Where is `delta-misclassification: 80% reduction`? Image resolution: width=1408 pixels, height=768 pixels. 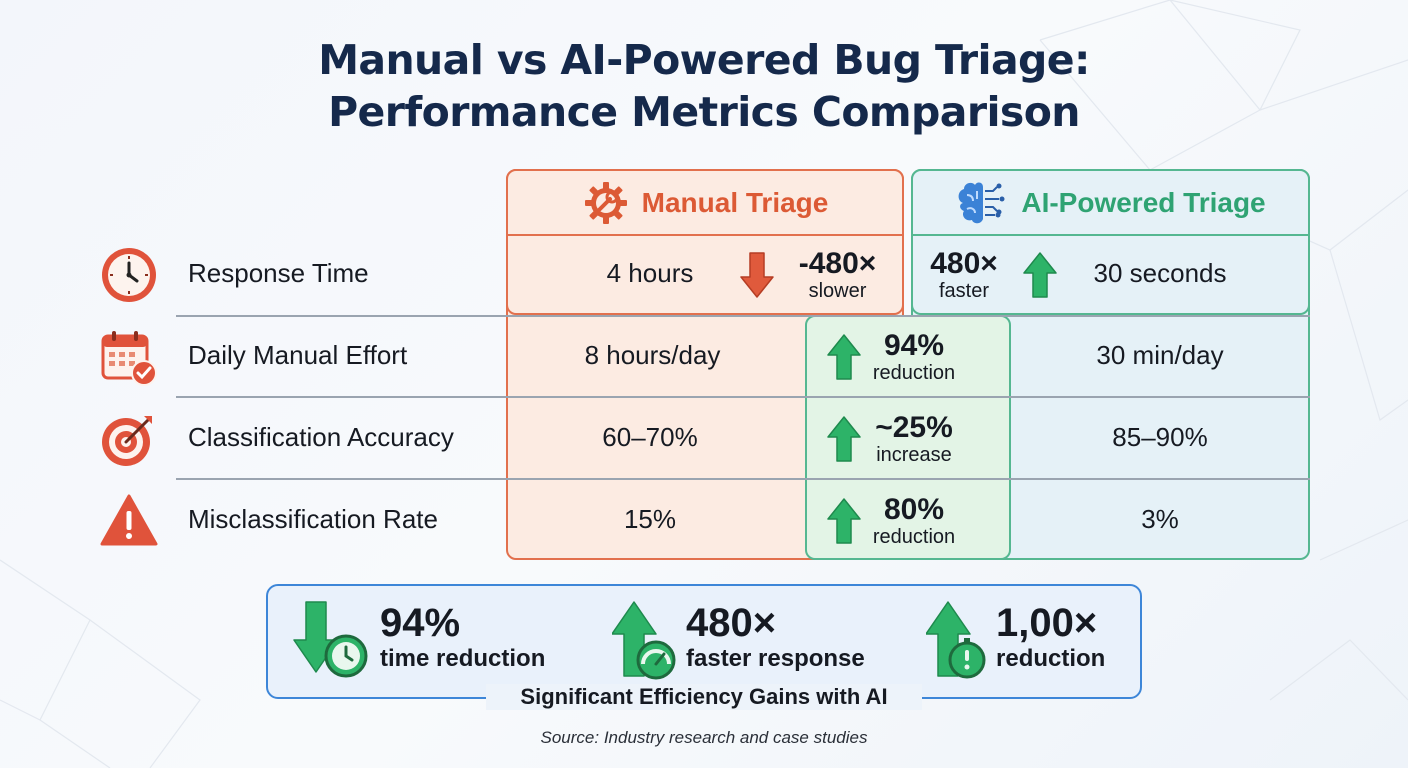
delta-misclassification: 80% reduction is located at coordinates (914, 521).